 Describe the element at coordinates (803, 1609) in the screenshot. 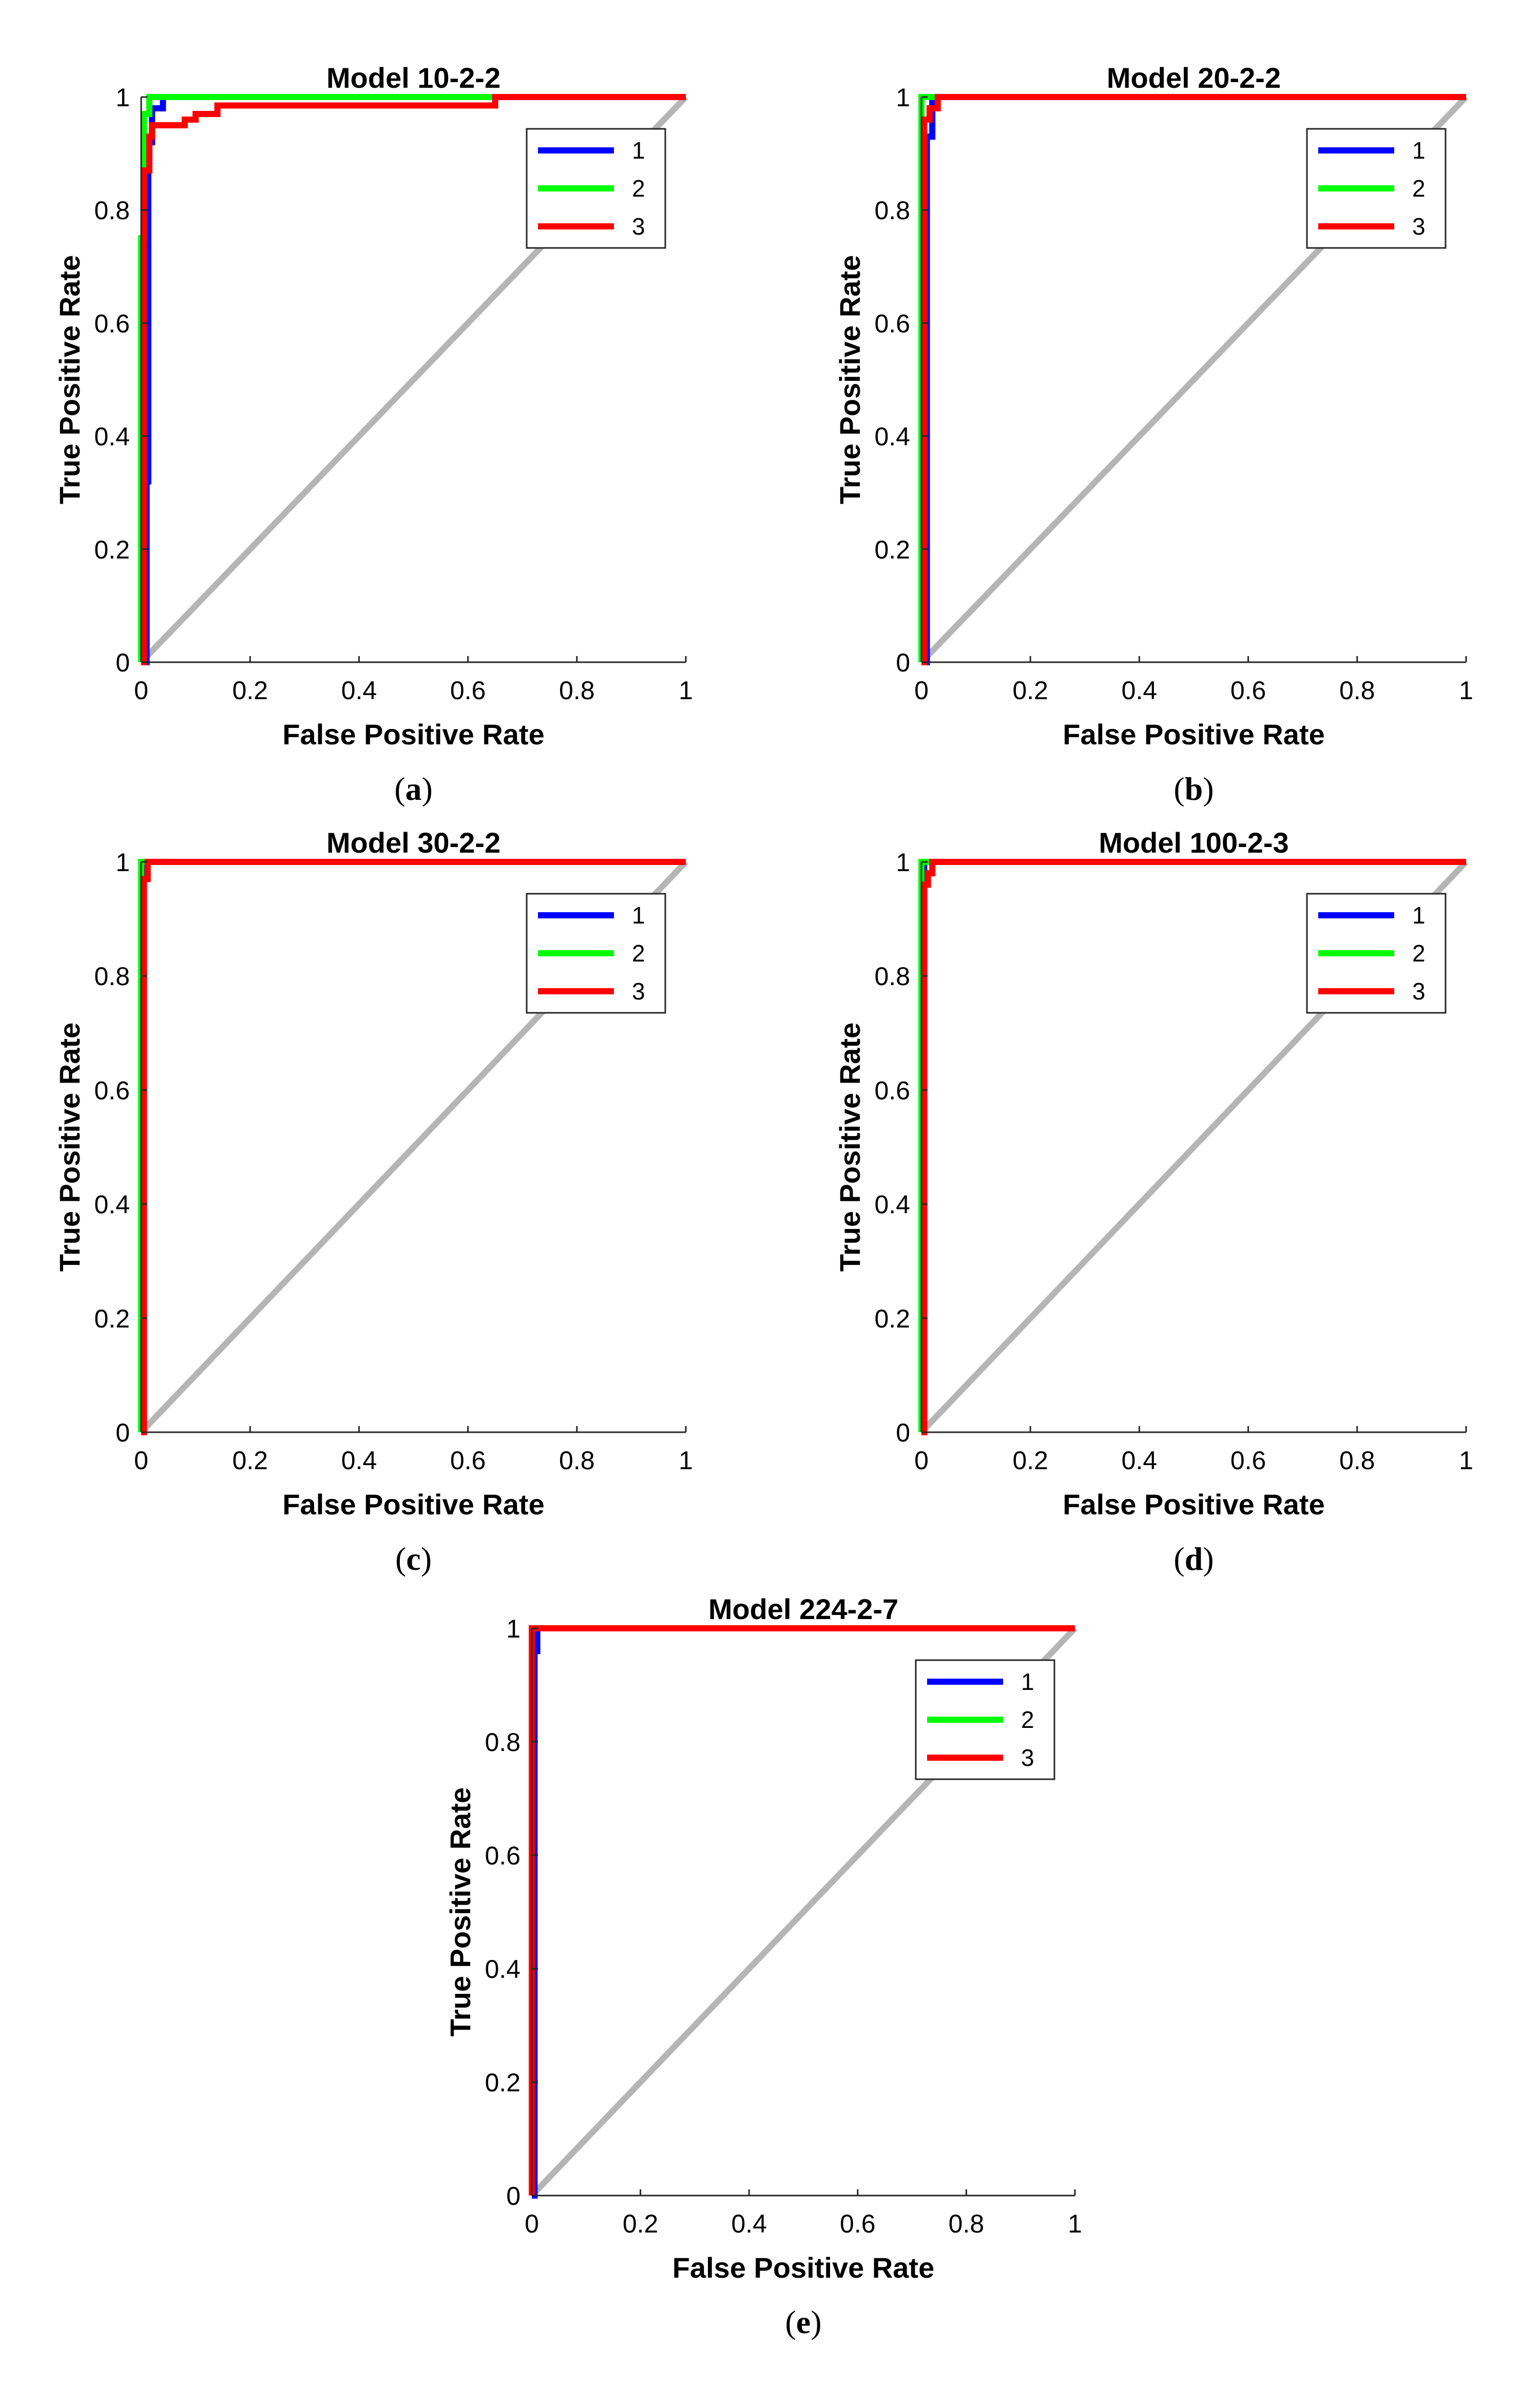

I see `chart-title: Model 224-2-7` at that location.